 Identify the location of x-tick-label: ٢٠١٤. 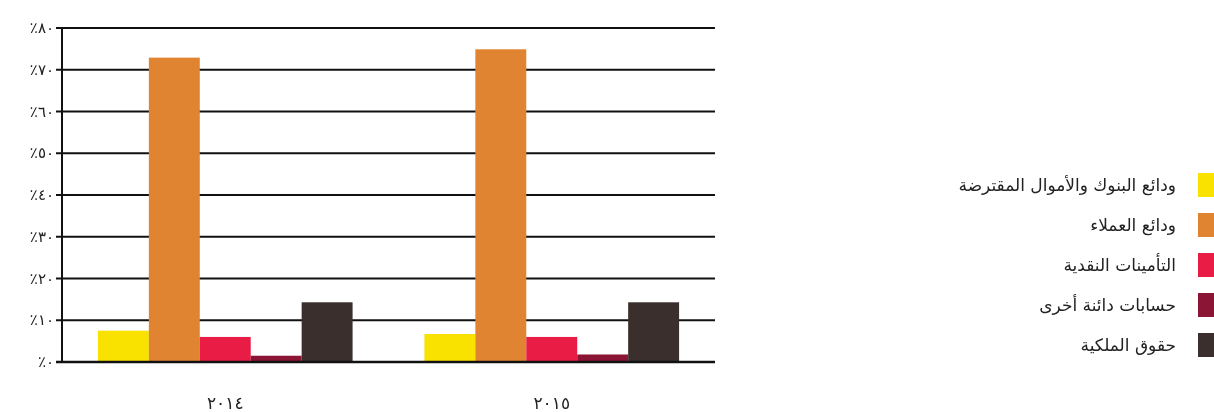
(225, 402).